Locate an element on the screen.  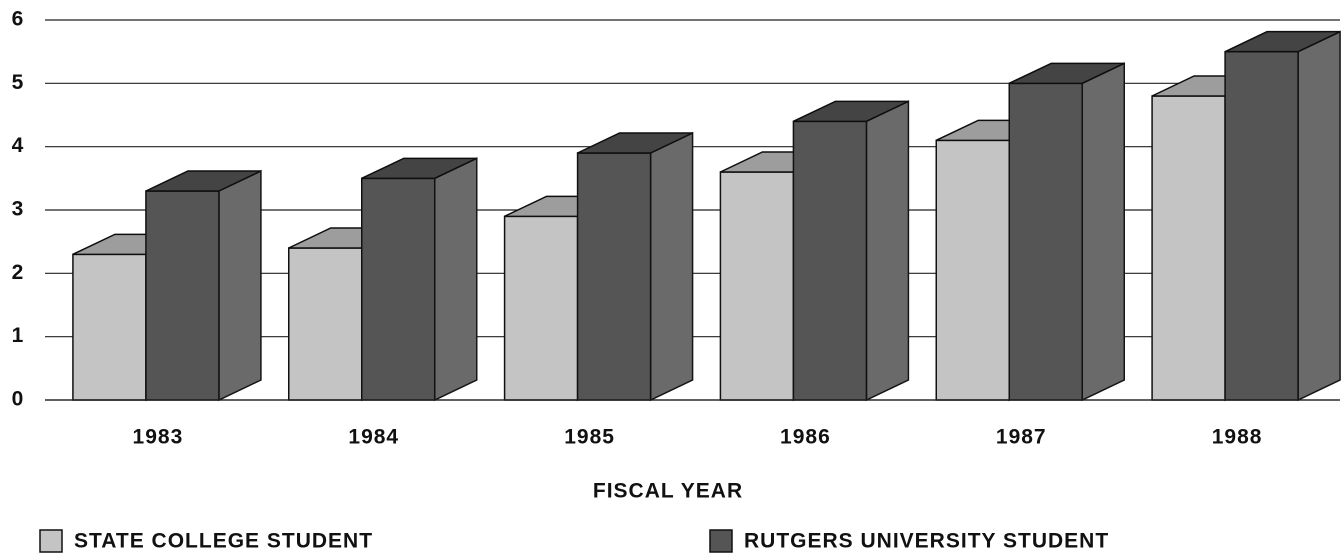
y-tick-label: 6 is located at coordinates (18, 19).